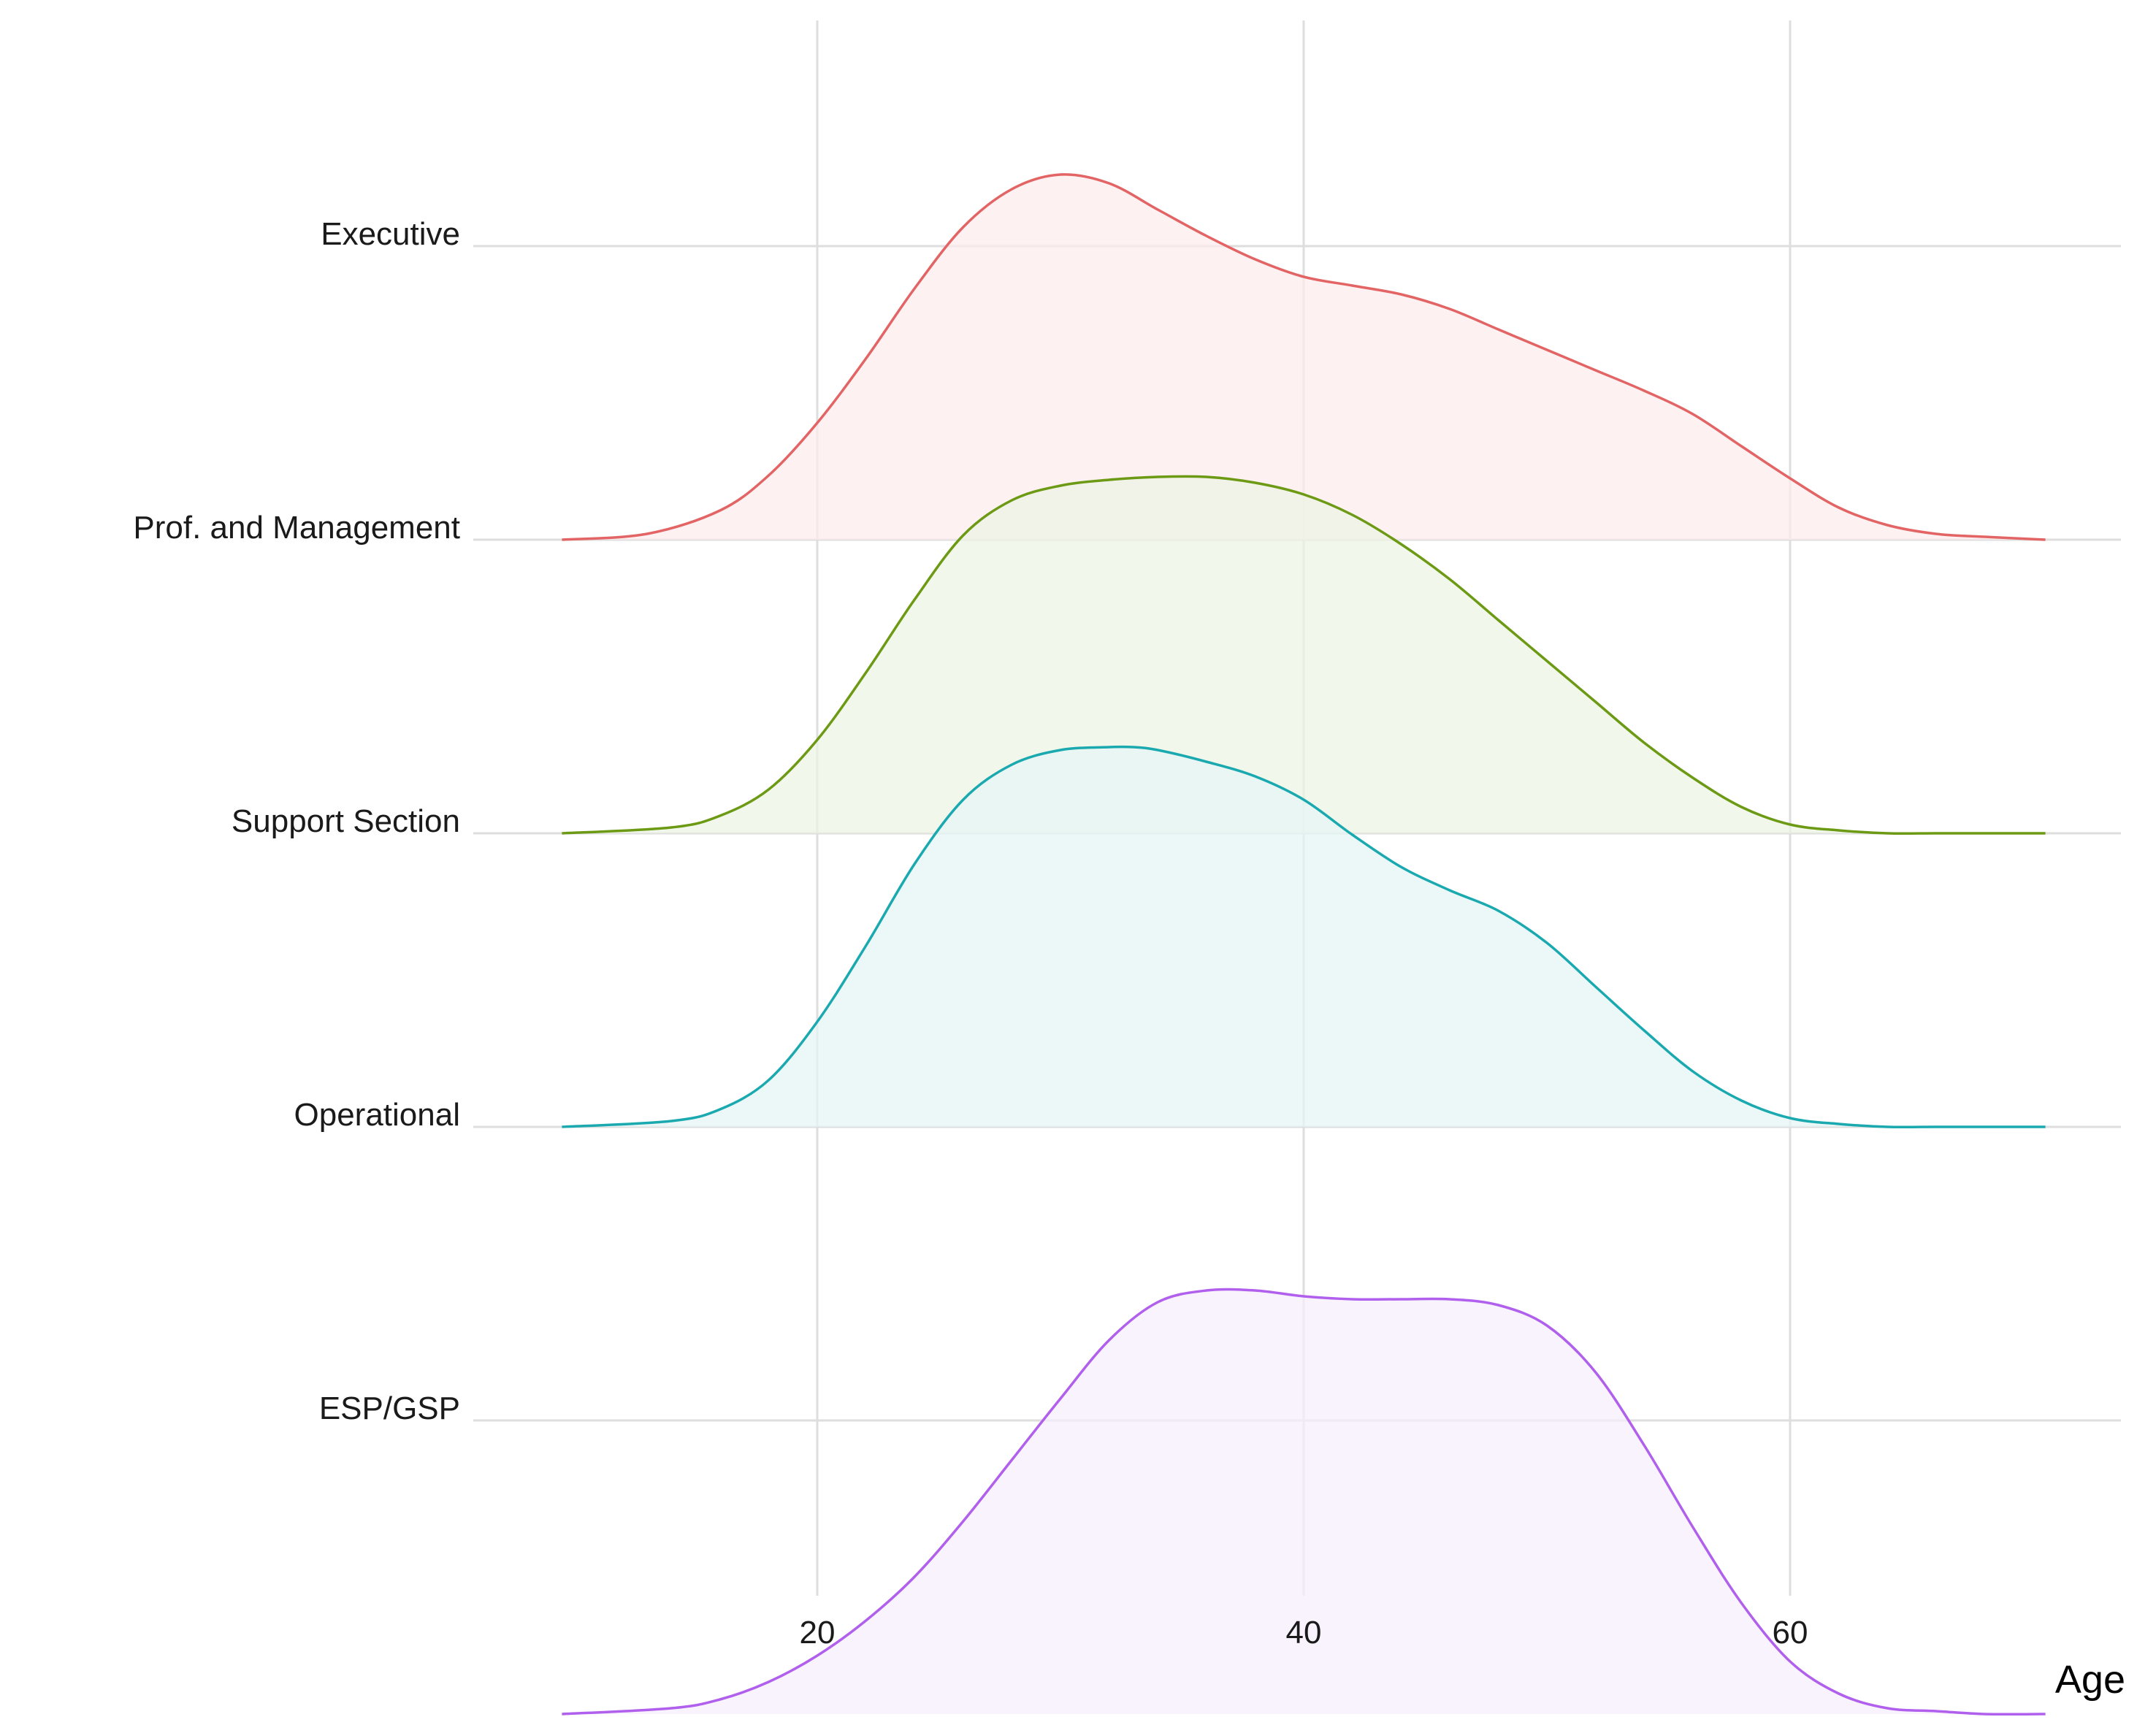 The height and width of the screenshot is (1725, 2156). I want to click on x-tick-label: 60, so click(1791, 1633).